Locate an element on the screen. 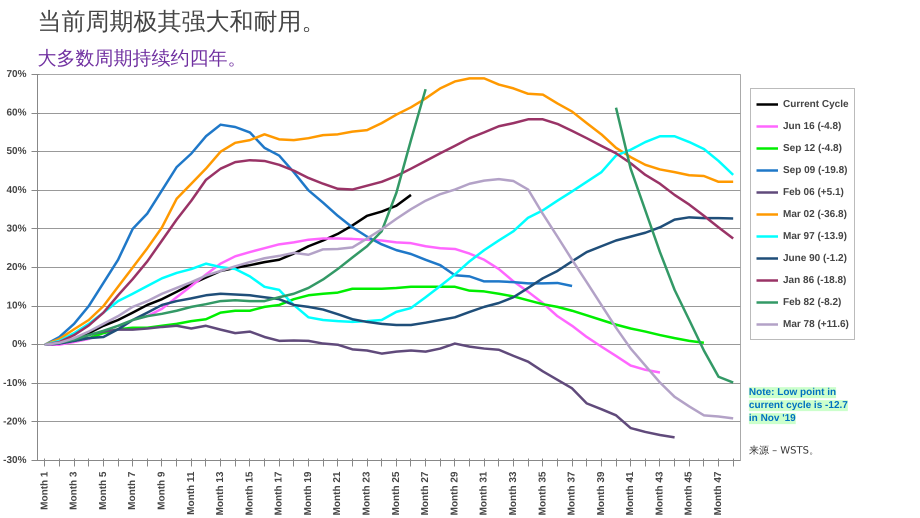 Image resolution: width=920 pixels, height=518 pixels. y-tick-label: 20% is located at coordinates (16, 267).